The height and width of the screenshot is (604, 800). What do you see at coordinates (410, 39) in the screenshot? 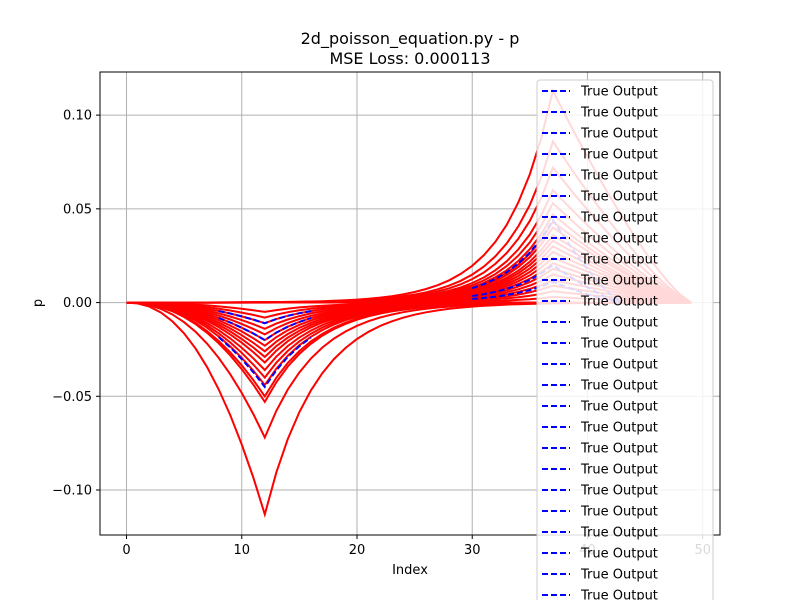
I see `chart-title: 2d_poisson_equation.py - p` at bounding box center [410, 39].